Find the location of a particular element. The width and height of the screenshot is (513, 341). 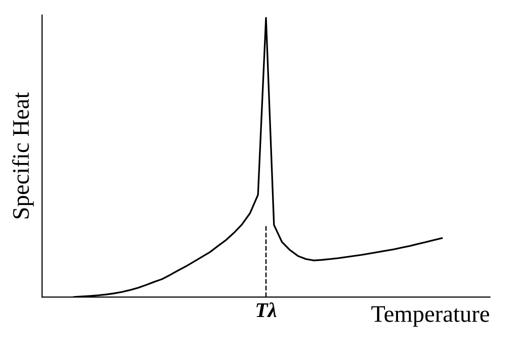

x-axis-title: Temperature is located at coordinates (430, 316).